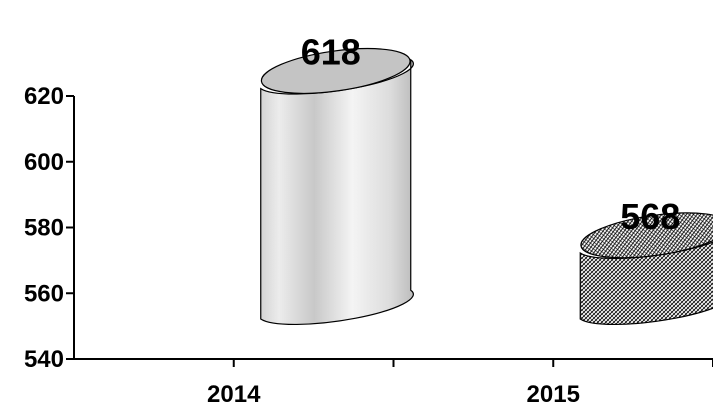  Describe the element at coordinates (553, 393) in the screenshot. I see `category-label: 2015` at that location.